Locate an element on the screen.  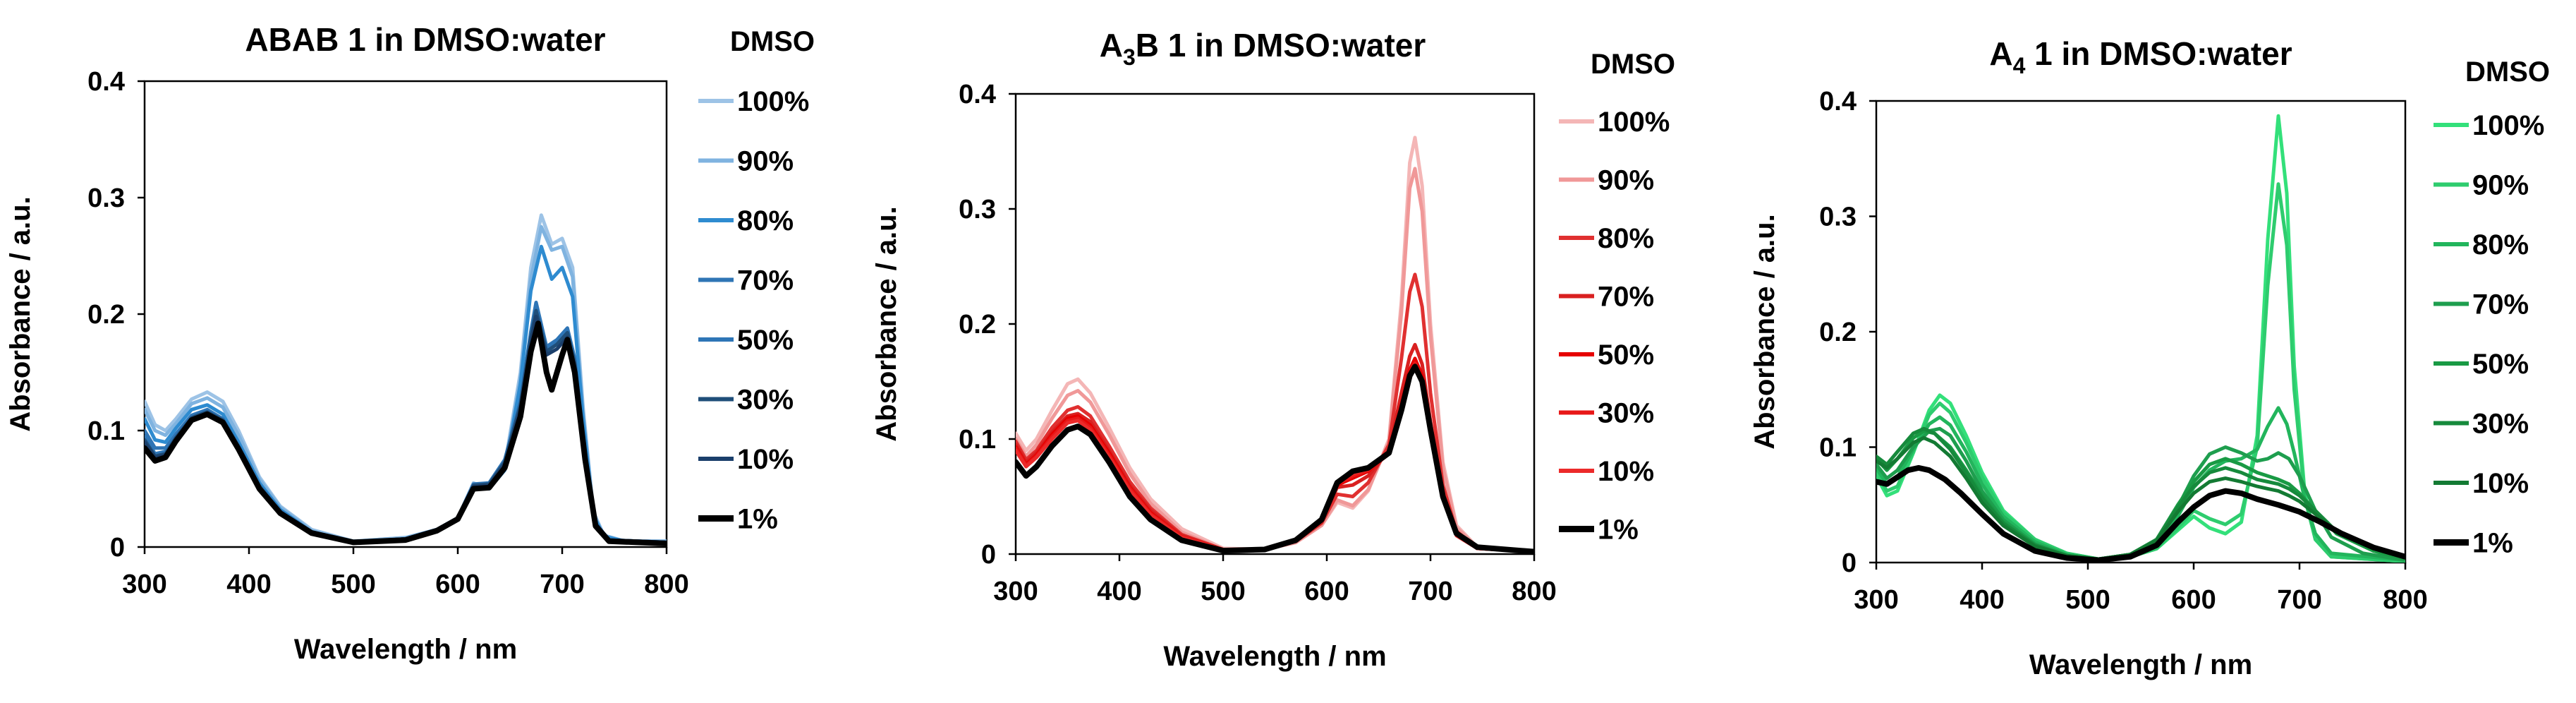
chart-title: A4 1 in DMSO:water is located at coordinates (2140, 56).